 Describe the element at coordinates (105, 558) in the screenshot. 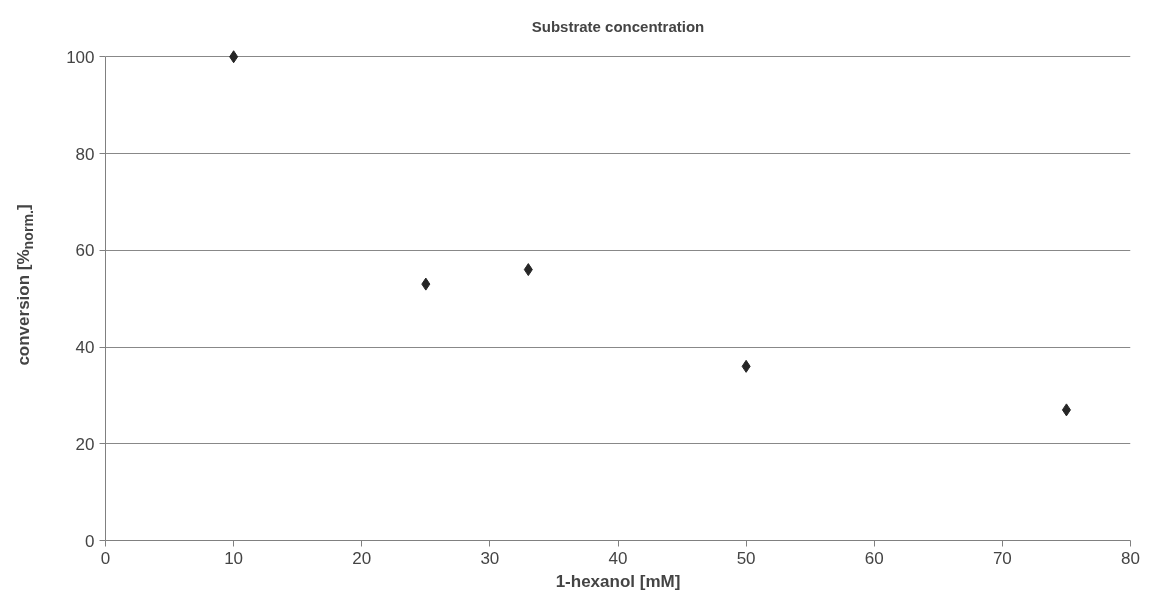

I see `x-tick-label: 0` at that location.